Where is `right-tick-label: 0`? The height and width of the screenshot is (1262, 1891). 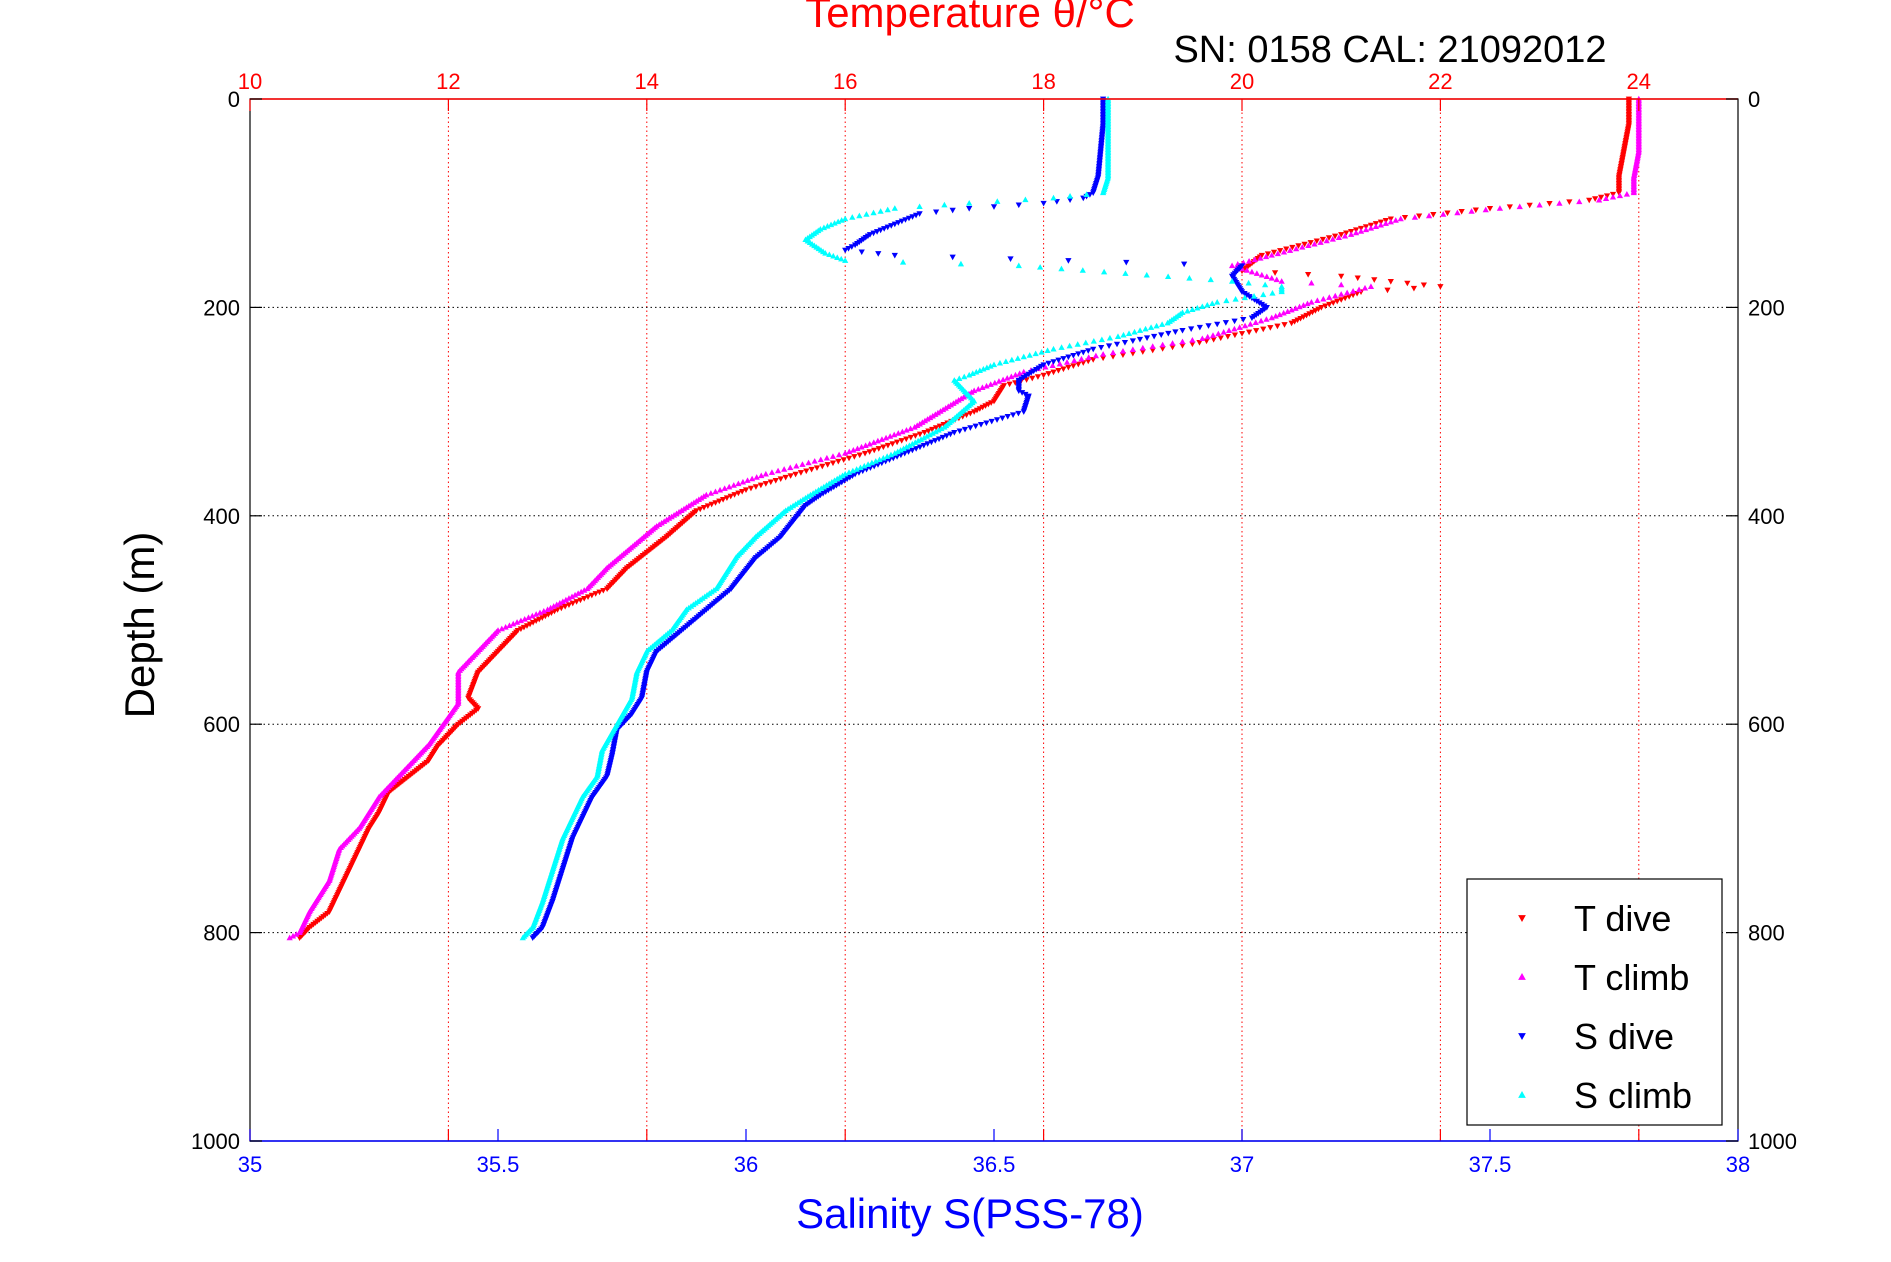 right-tick-label: 0 is located at coordinates (1754, 99).